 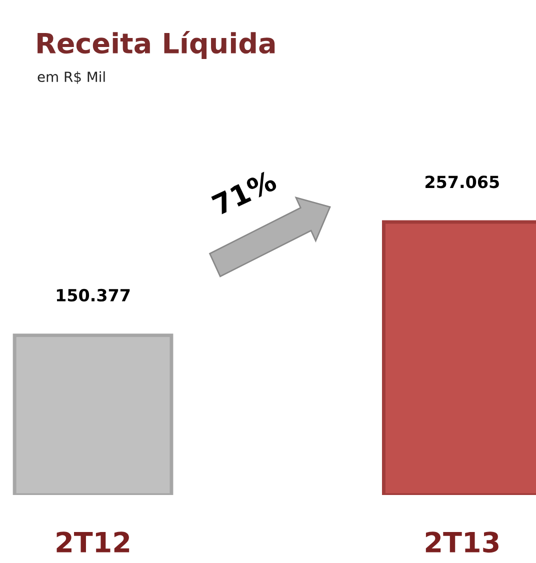 What do you see at coordinates (462, 182) in the screenshot?
I see `data-label: 257.065` at bounding box center [462, 182].